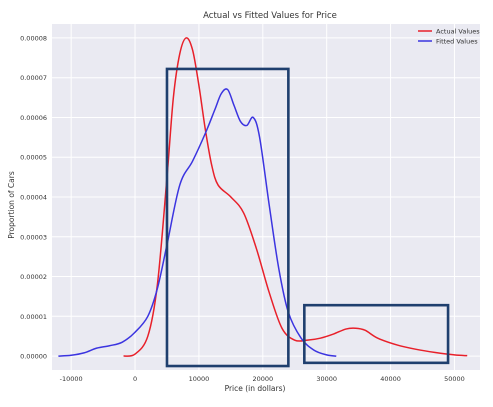 The width and height of the screenshot is (493, 407). I want to click on x-tick-label: -10000, so click(71, 379).